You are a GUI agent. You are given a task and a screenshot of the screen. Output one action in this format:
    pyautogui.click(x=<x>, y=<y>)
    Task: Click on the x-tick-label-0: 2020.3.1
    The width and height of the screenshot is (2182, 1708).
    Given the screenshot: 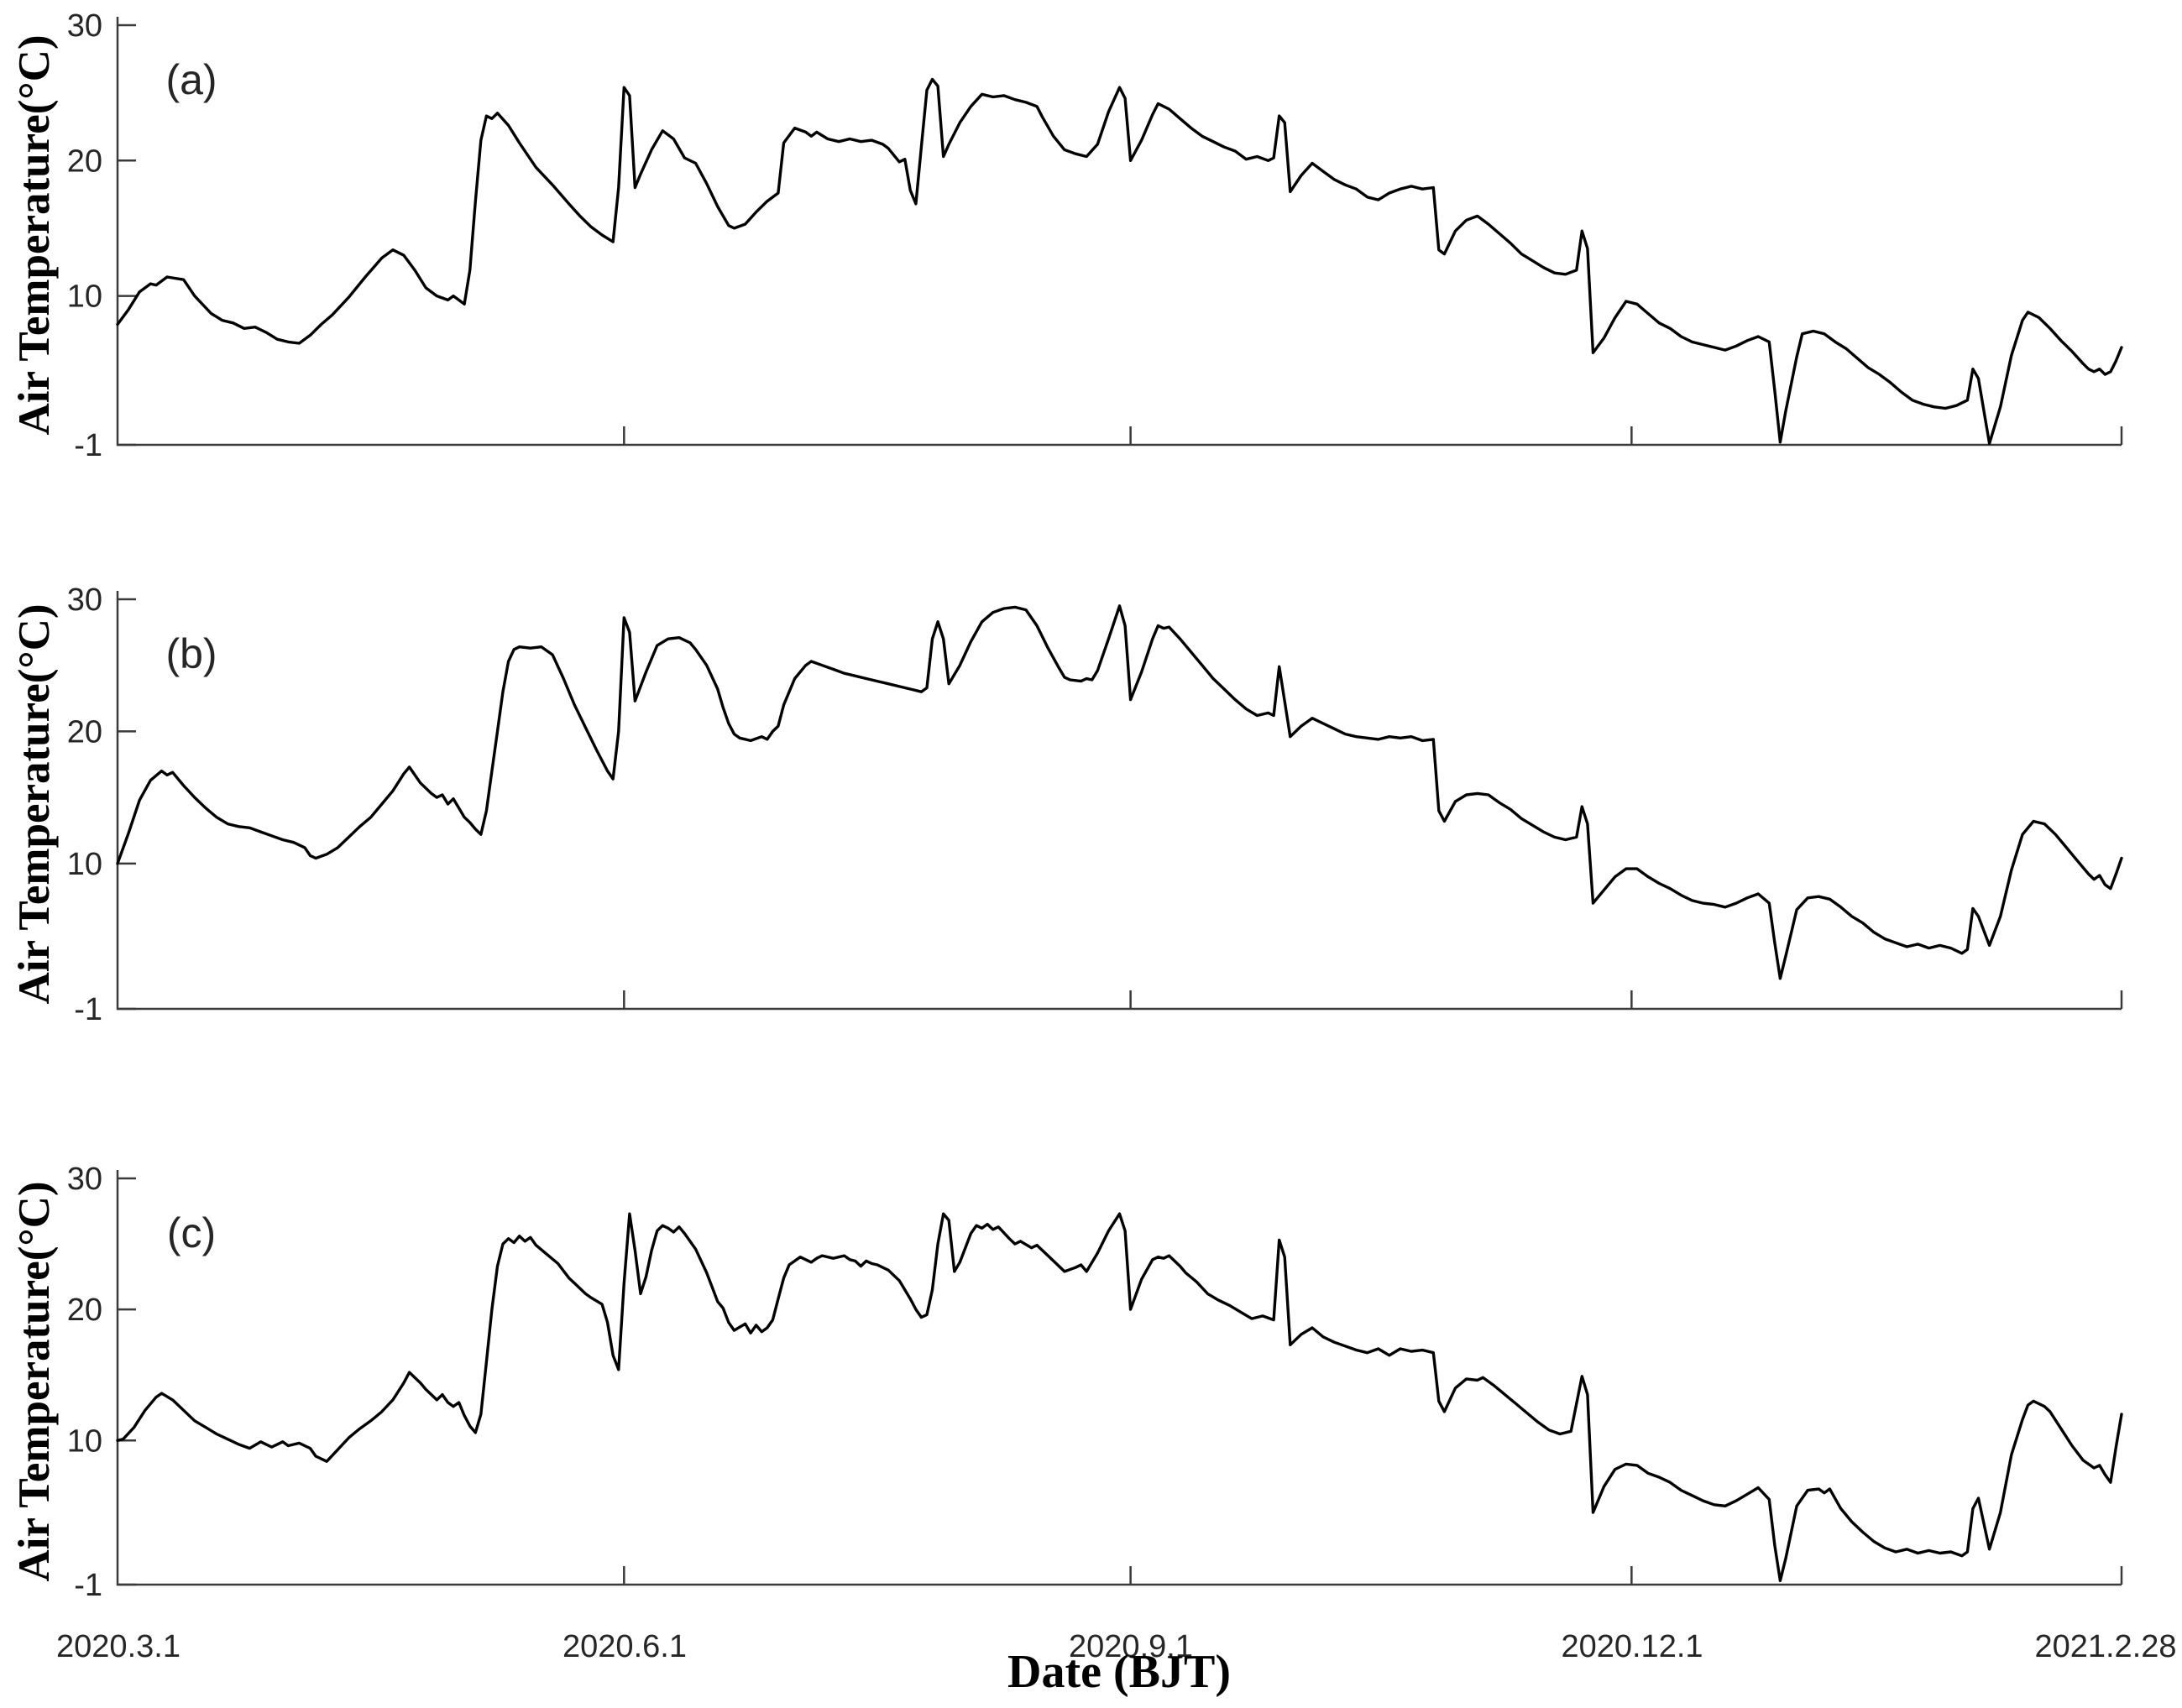 What is the action you would take?
    pyautogui.click(x=119, y=1646)
    